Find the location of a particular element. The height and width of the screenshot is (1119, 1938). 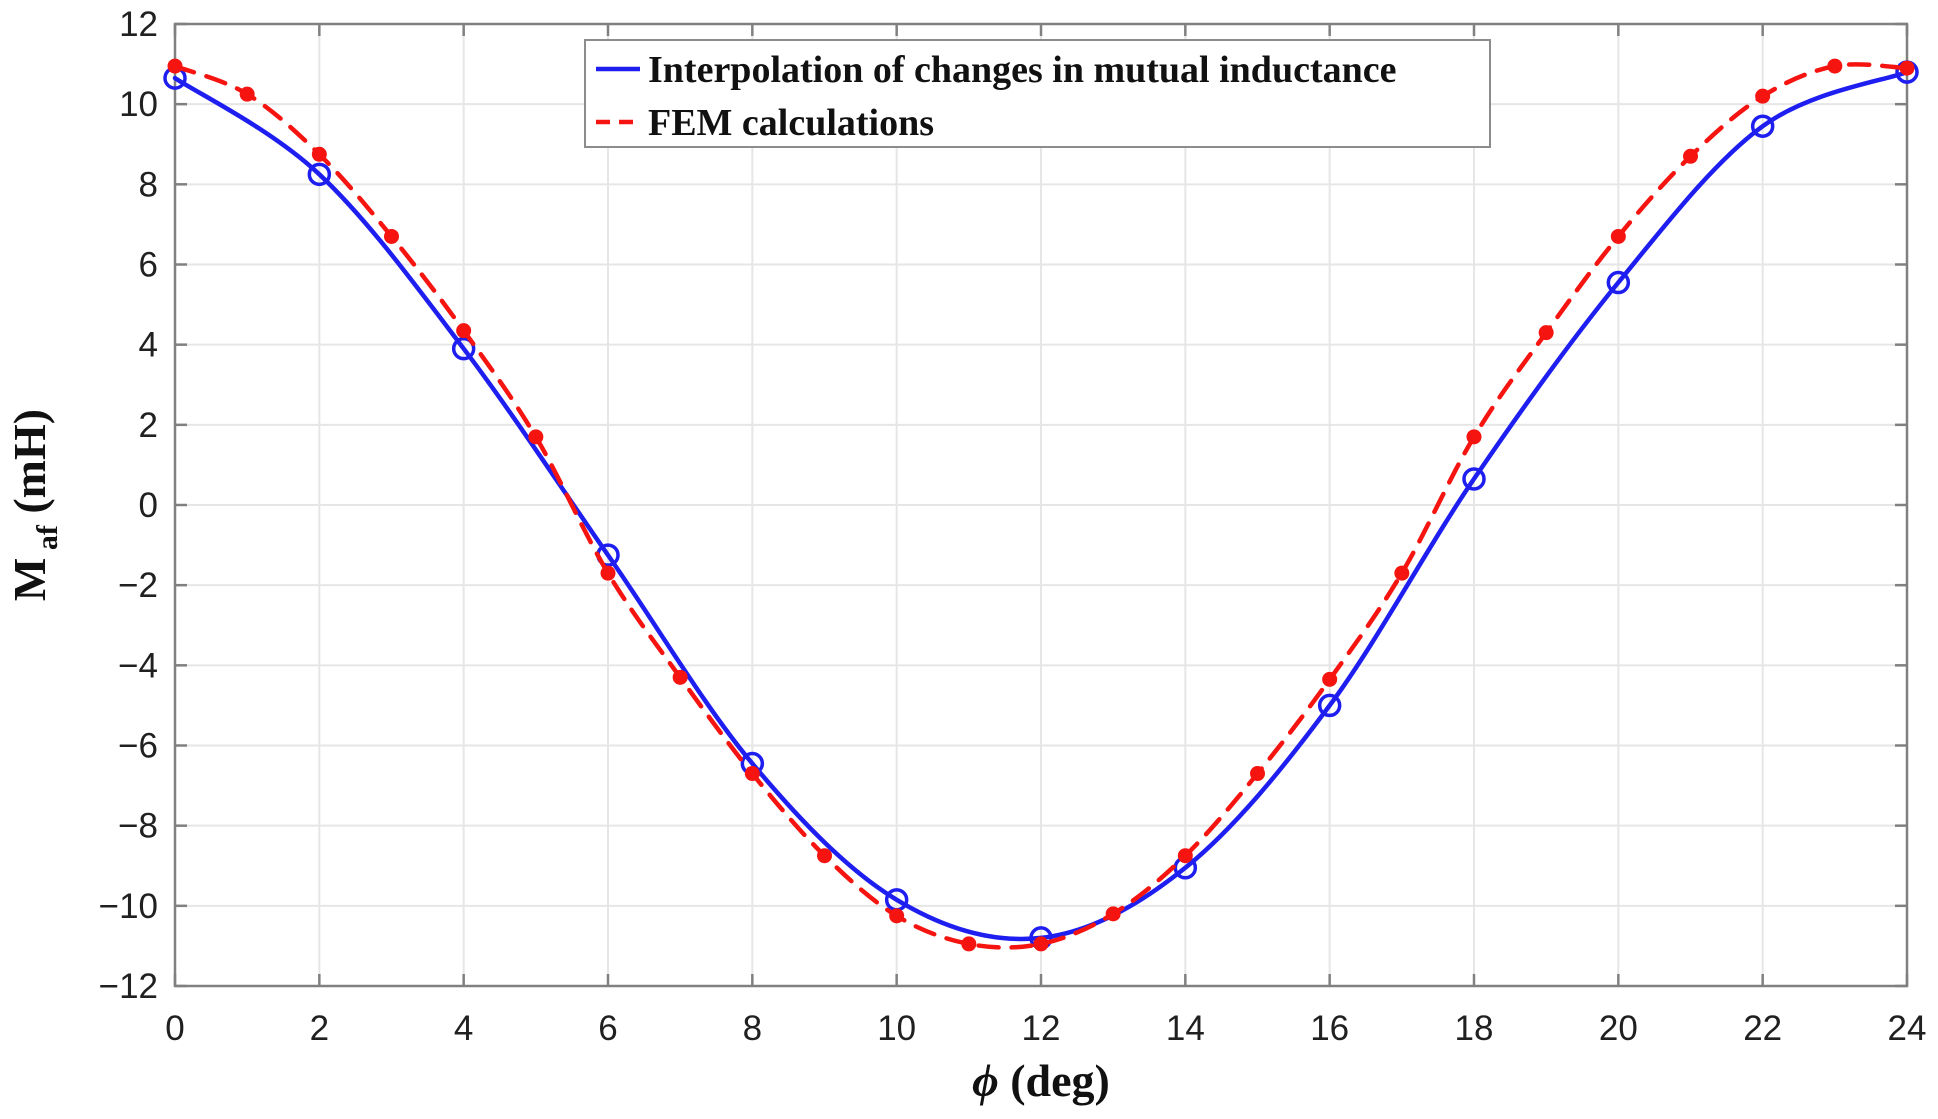

x-tick-label: 0 is located at coordinates (174, 1028).